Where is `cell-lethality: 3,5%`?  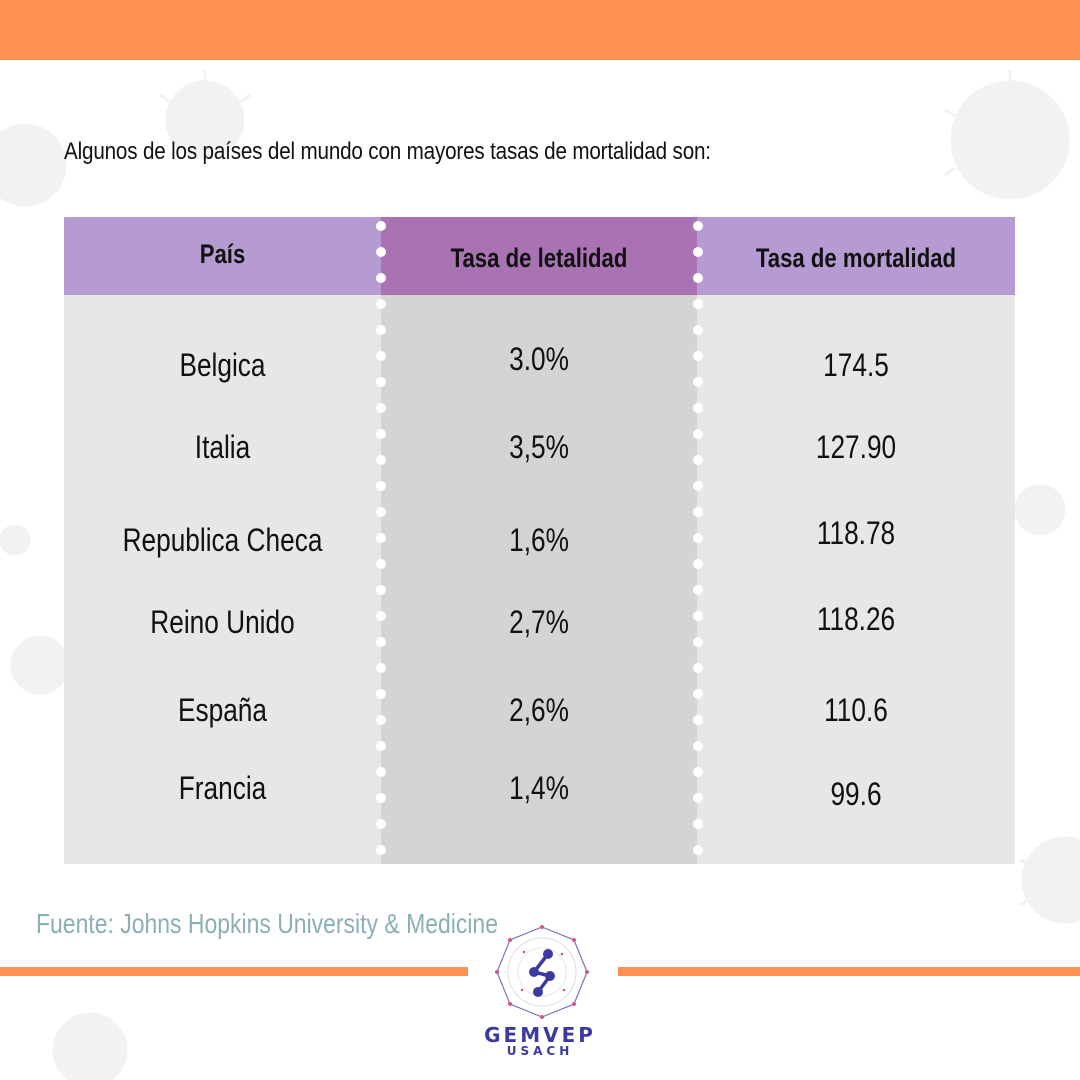 cell-lethality: 3,5% is located at coordinates (539, 447).